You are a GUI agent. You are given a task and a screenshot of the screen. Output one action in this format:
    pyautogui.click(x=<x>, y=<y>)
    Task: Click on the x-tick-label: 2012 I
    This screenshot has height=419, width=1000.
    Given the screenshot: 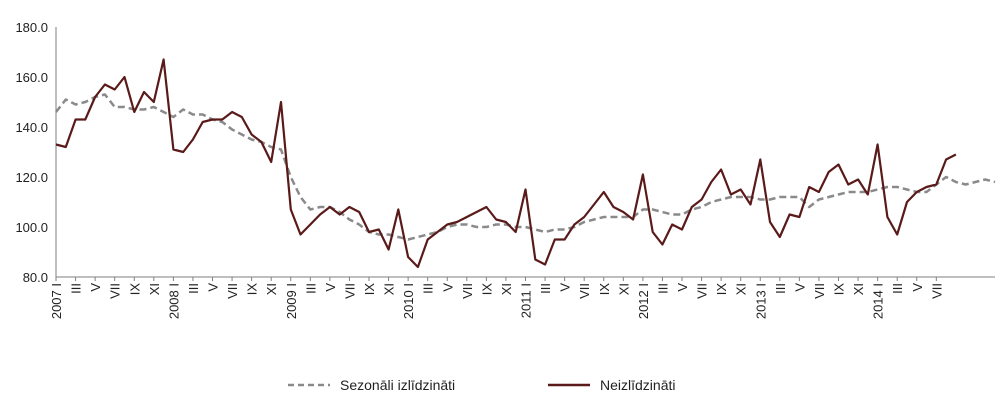 What is the action you would take?
    pyautogui.click(x=643, y=301)
    